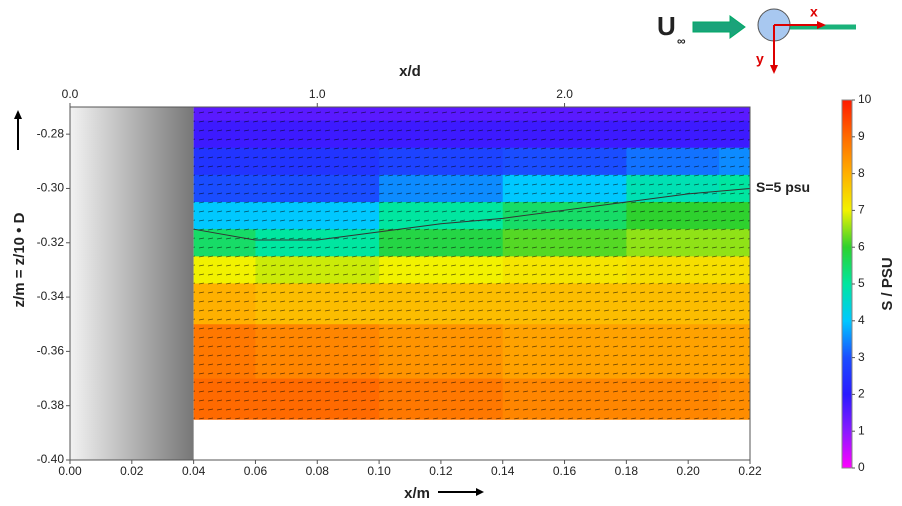 The height and width of the screenshot is (506, 902). I want to click on colorbar-tick-label: 8, so click(861, 173).